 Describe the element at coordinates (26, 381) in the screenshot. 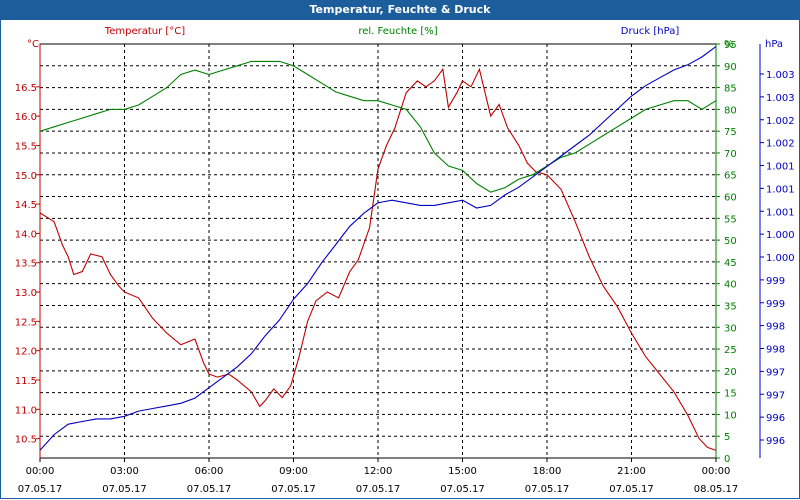

I see `temperature-tick-label: 11.5` at that location.